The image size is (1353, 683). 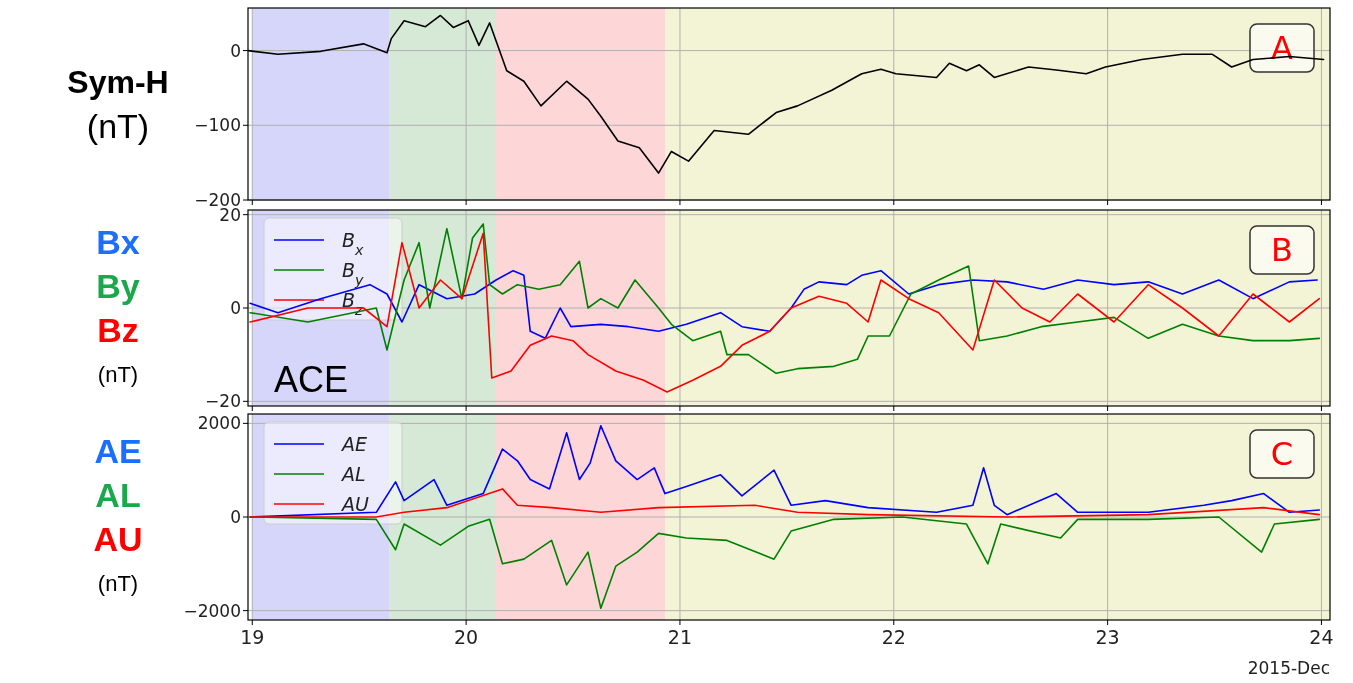 What do you see at coordinates (118, 304) in the screenshot?
I see `y-axis-title: Bx By Bz (nT)` at bounding box center [118, 304].